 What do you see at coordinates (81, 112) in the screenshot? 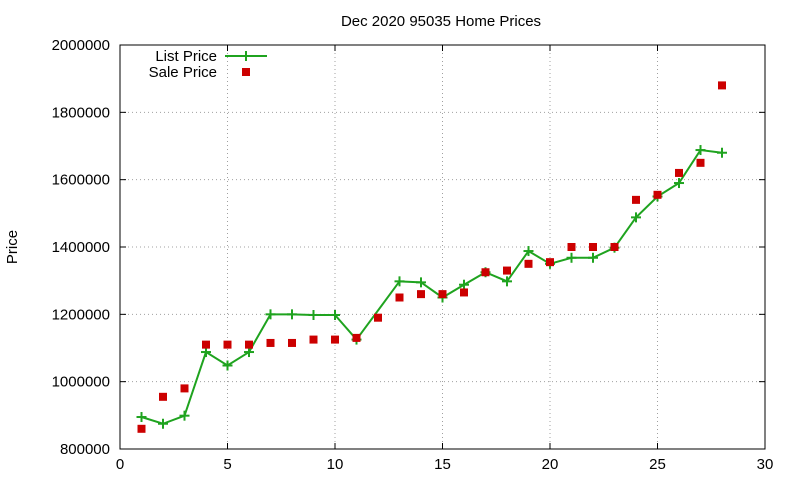
I see `y-tick-label: 1800000` at bounding box center [81, 112].